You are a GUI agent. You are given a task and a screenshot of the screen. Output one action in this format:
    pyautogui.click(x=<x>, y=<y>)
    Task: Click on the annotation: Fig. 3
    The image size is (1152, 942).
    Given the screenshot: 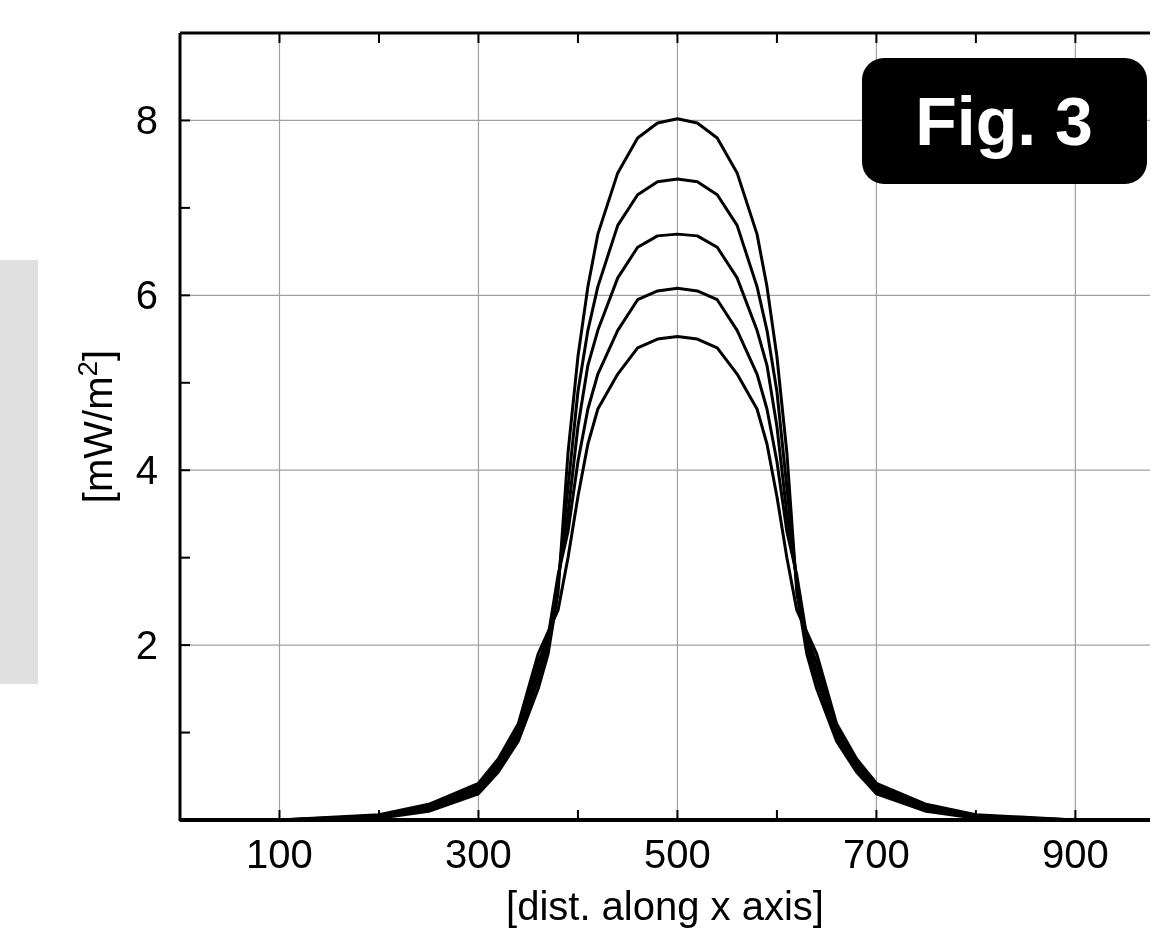 What is the action you would take?
    pyautogui.click(x=1004, y=120)
    